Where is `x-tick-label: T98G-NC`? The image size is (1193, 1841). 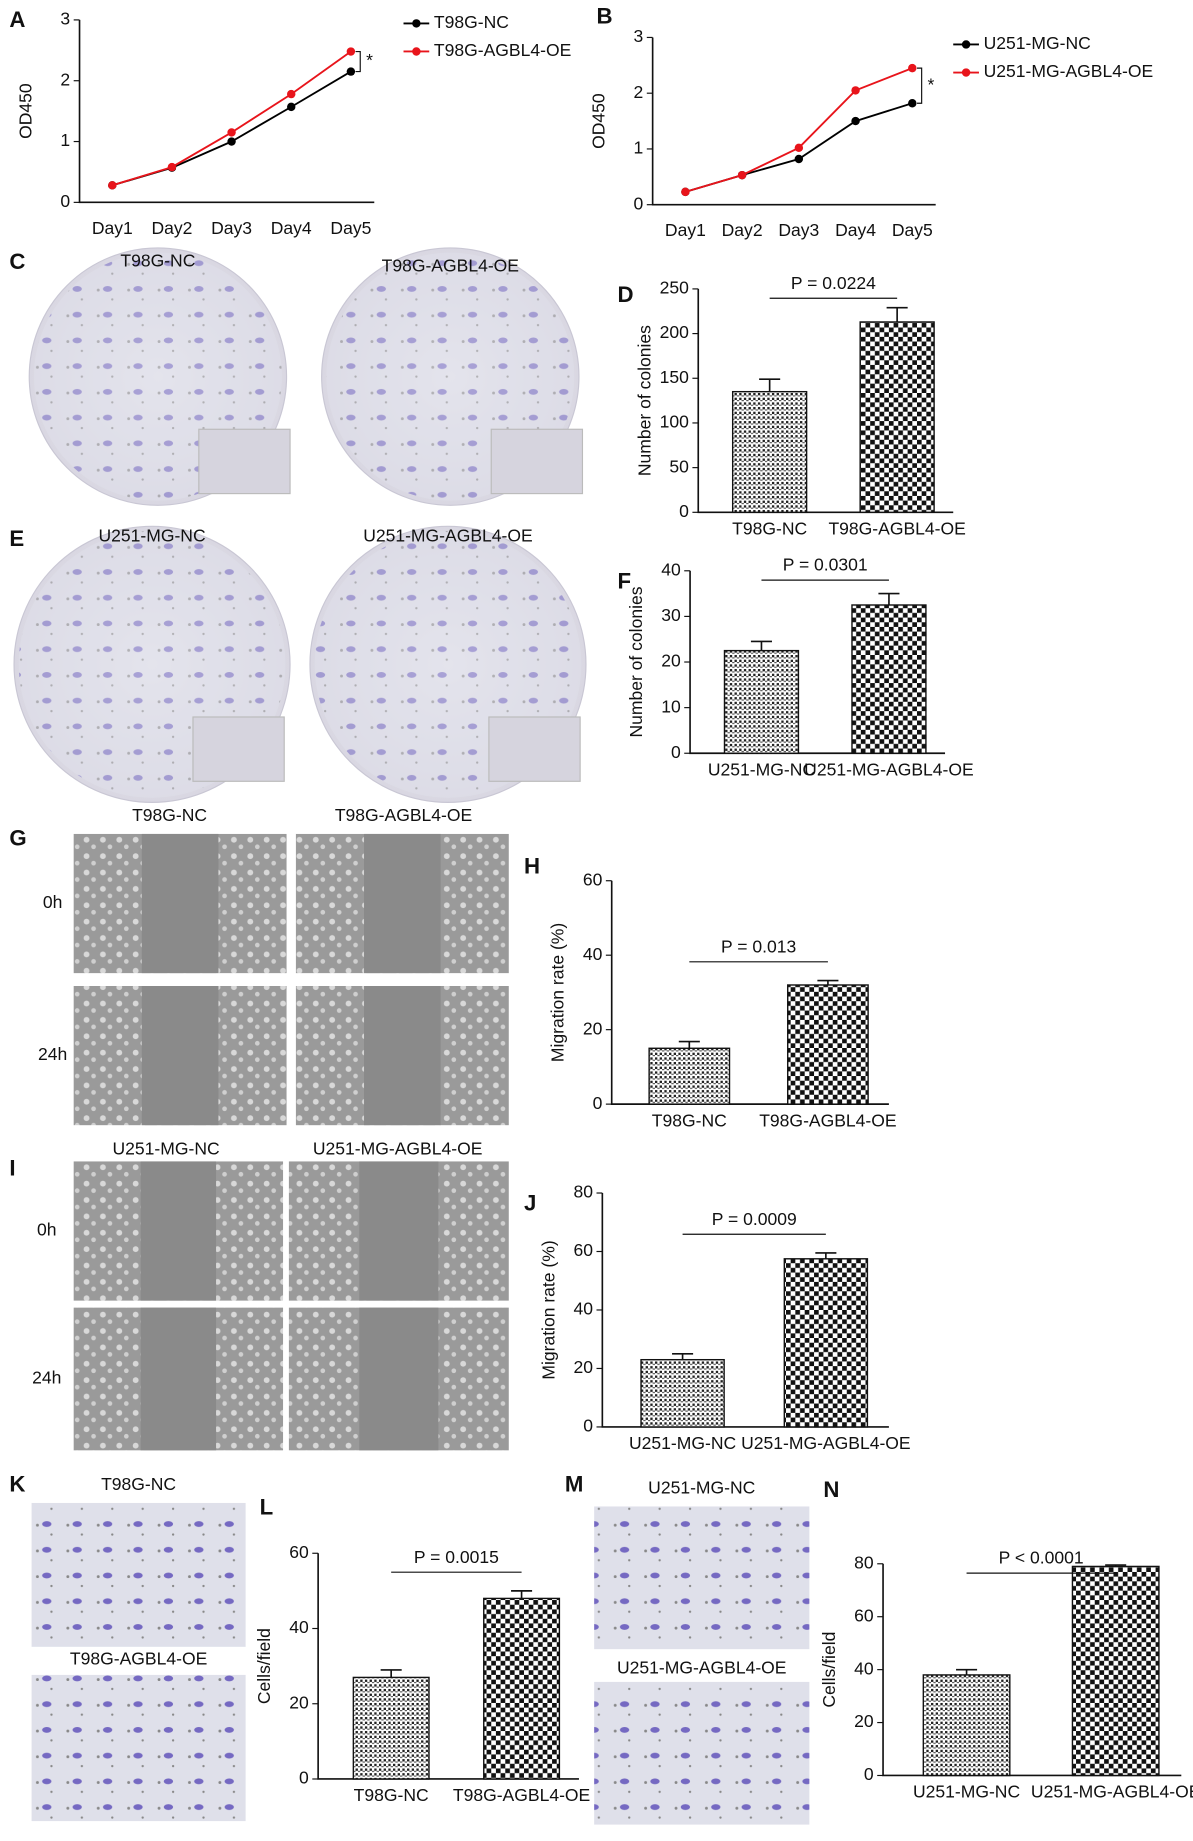 x-tick-label: T98G-NC is located at coordinates (769, 528).